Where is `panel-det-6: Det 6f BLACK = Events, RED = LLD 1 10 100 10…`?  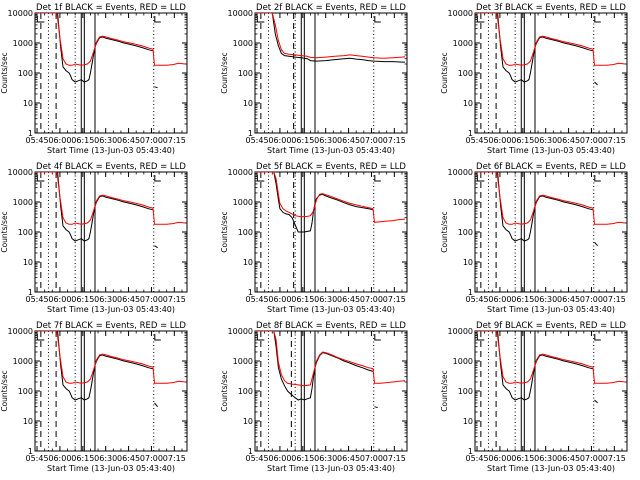
panel-det-6: Det 6f BLACK = Events, RED = LLD 1 10 100 10… is located at coordinates (534, 238).